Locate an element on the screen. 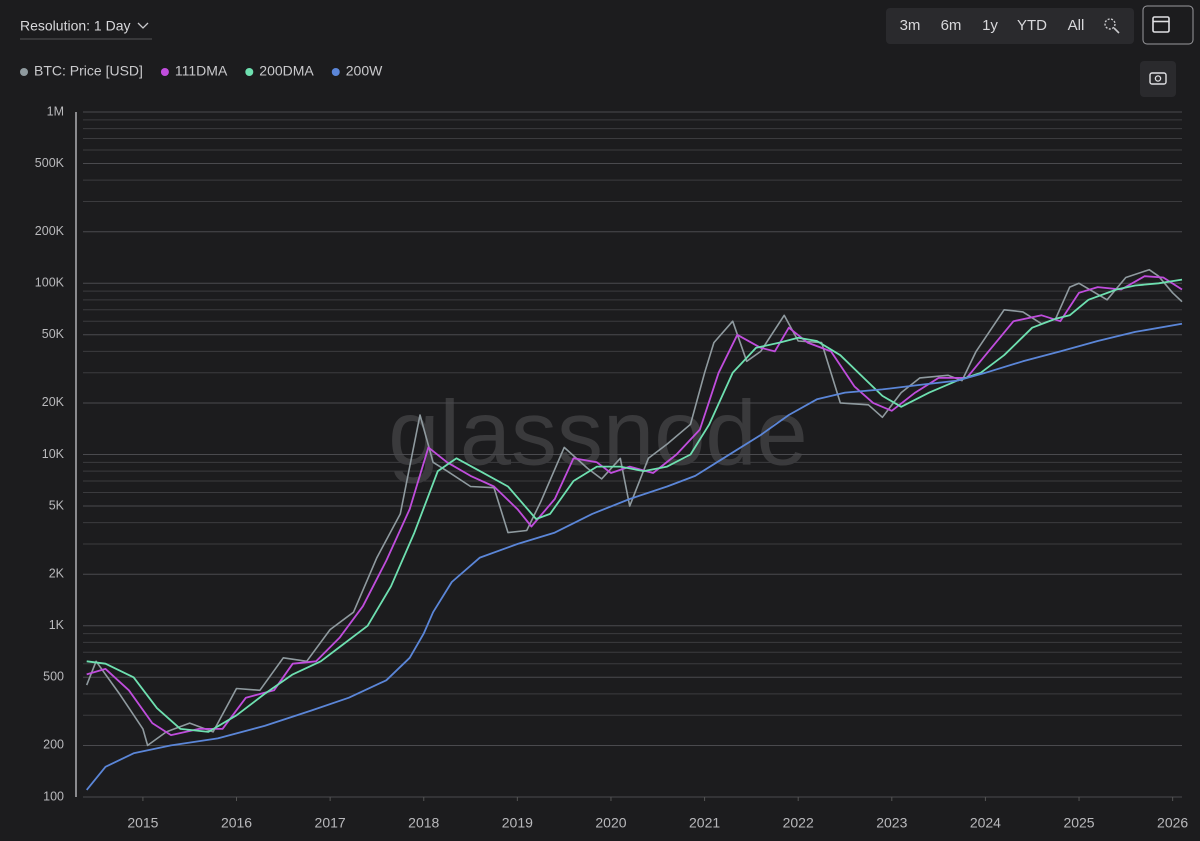  range-button: All is located at coordinates (1076, 25).